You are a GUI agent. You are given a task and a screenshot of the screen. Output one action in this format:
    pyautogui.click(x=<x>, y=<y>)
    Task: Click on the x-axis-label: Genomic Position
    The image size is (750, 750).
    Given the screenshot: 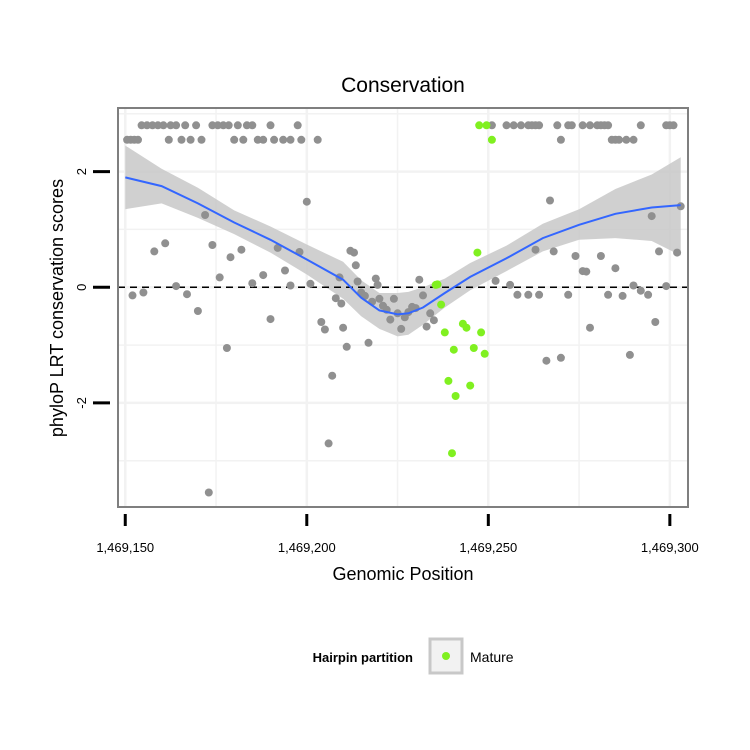 What is the action you would take?
    pyautogui.click(x=402, y=574)
    